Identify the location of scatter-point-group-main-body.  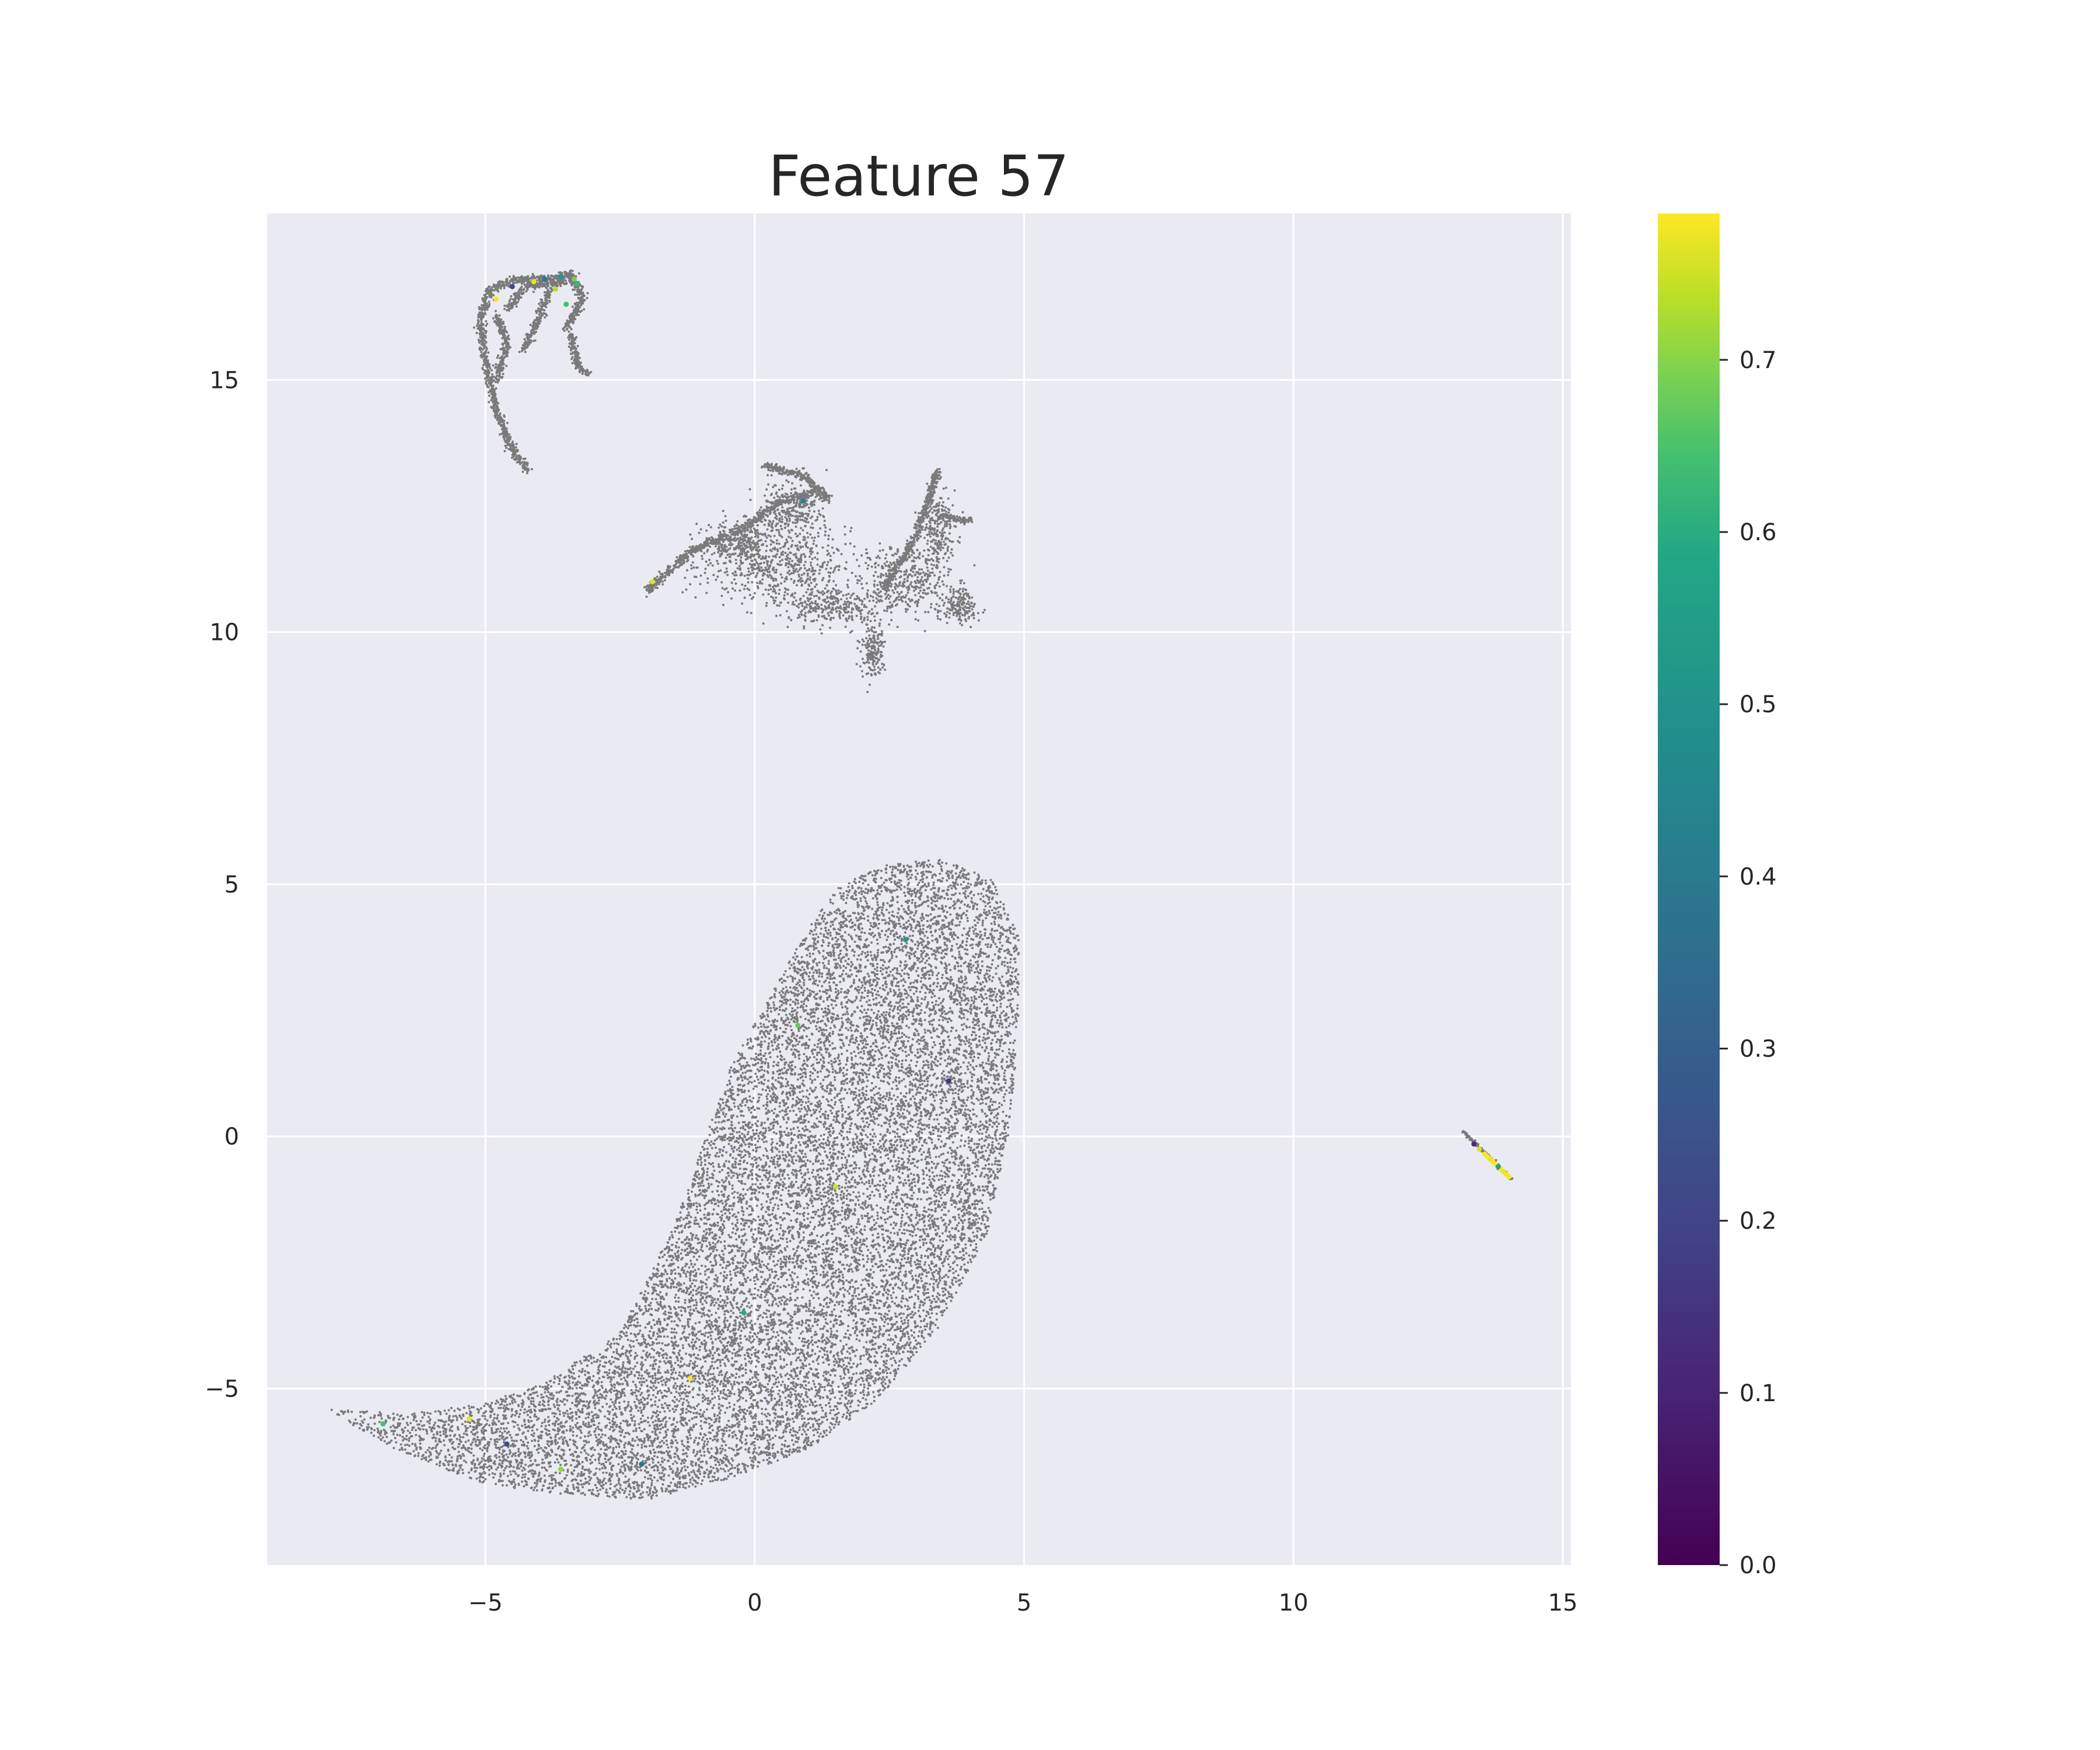
(675, 1179).